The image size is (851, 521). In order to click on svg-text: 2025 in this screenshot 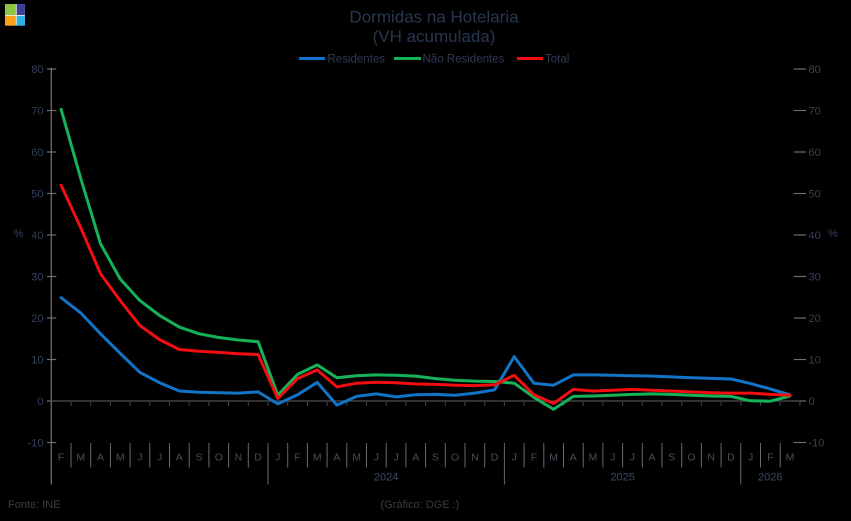, I will do `click(622, 478)`.